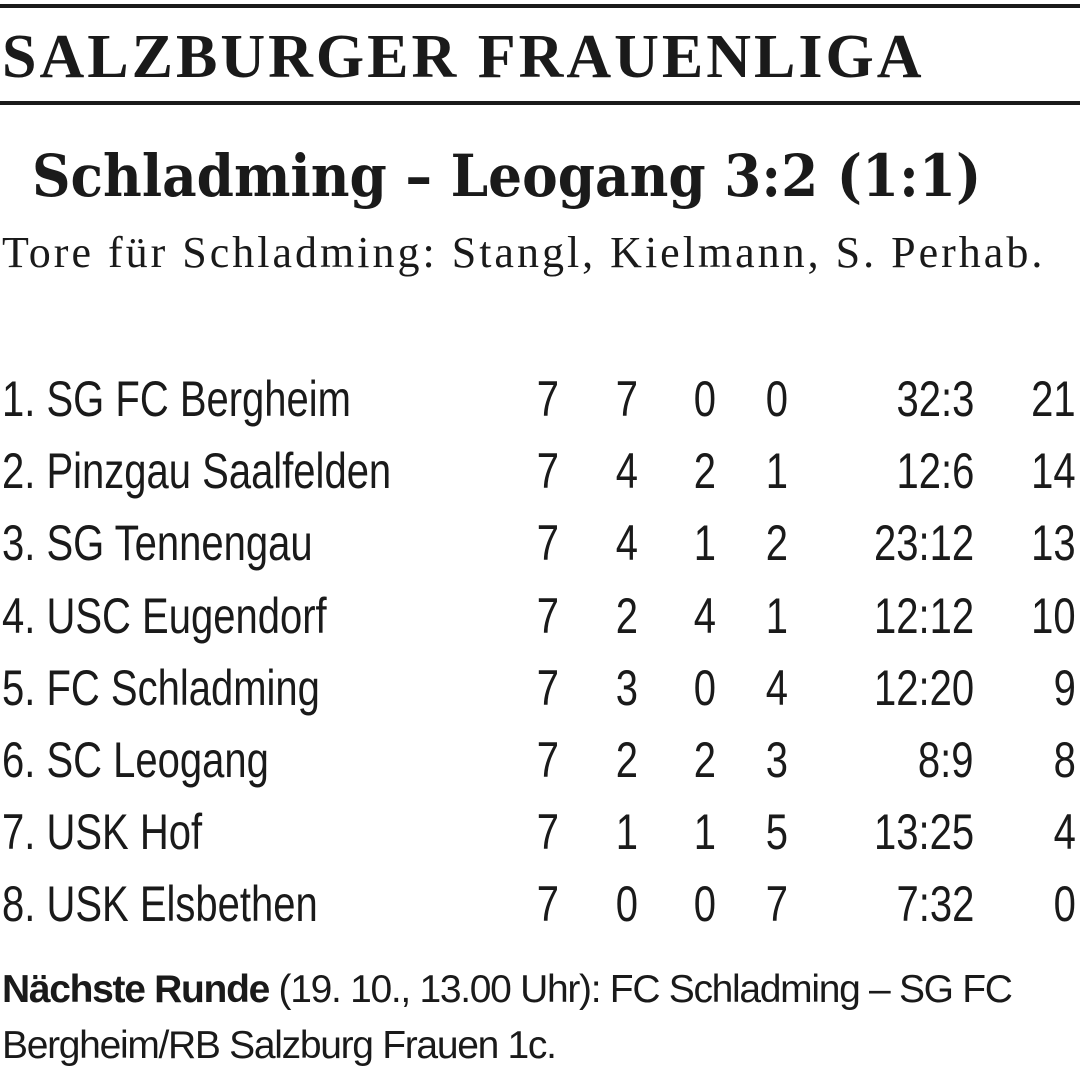 The height and width of the screenshot is (1074, 1080). Describe the element at coordinates (157, 543) in the screenshot. I see `team-cell: 3. SG Tennengau` at that location.